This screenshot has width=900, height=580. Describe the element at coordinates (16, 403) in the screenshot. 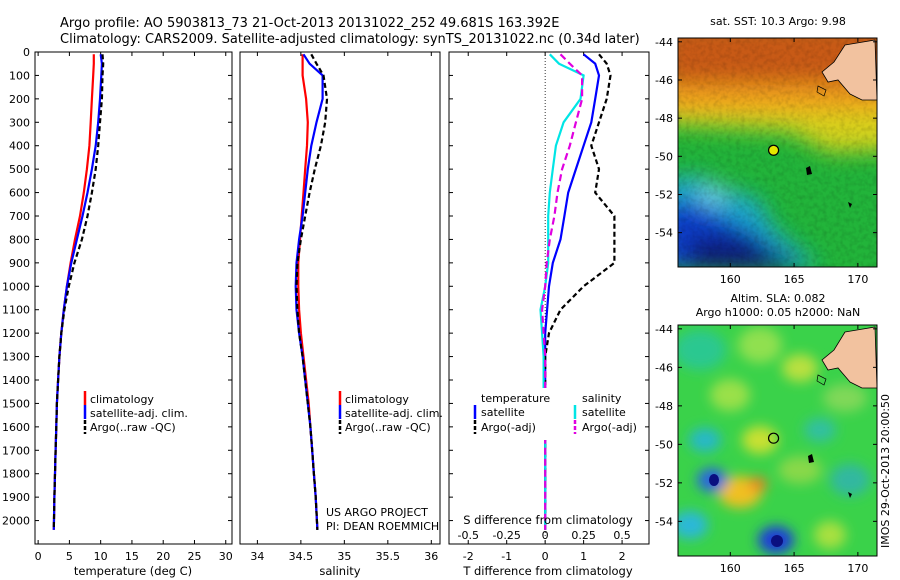

I see `depth-tick-label: 1500` at that location.